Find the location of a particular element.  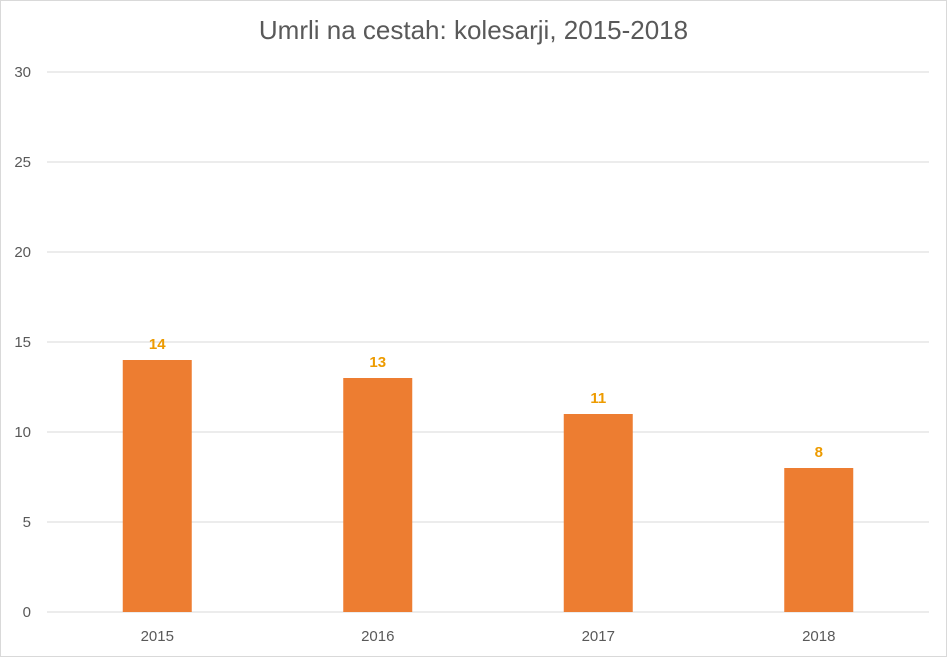

x-tick-label: 2017 is located at coordinates (598, 636).